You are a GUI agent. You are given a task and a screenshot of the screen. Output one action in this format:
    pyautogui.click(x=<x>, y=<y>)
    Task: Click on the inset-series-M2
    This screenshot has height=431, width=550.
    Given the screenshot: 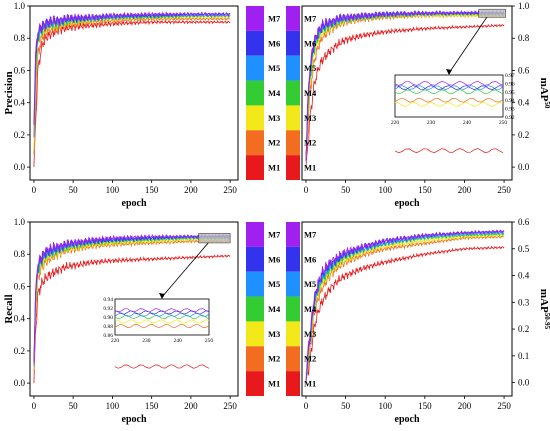 What is the action you would take?
    pyautogui.click(x=162, y=326)
    